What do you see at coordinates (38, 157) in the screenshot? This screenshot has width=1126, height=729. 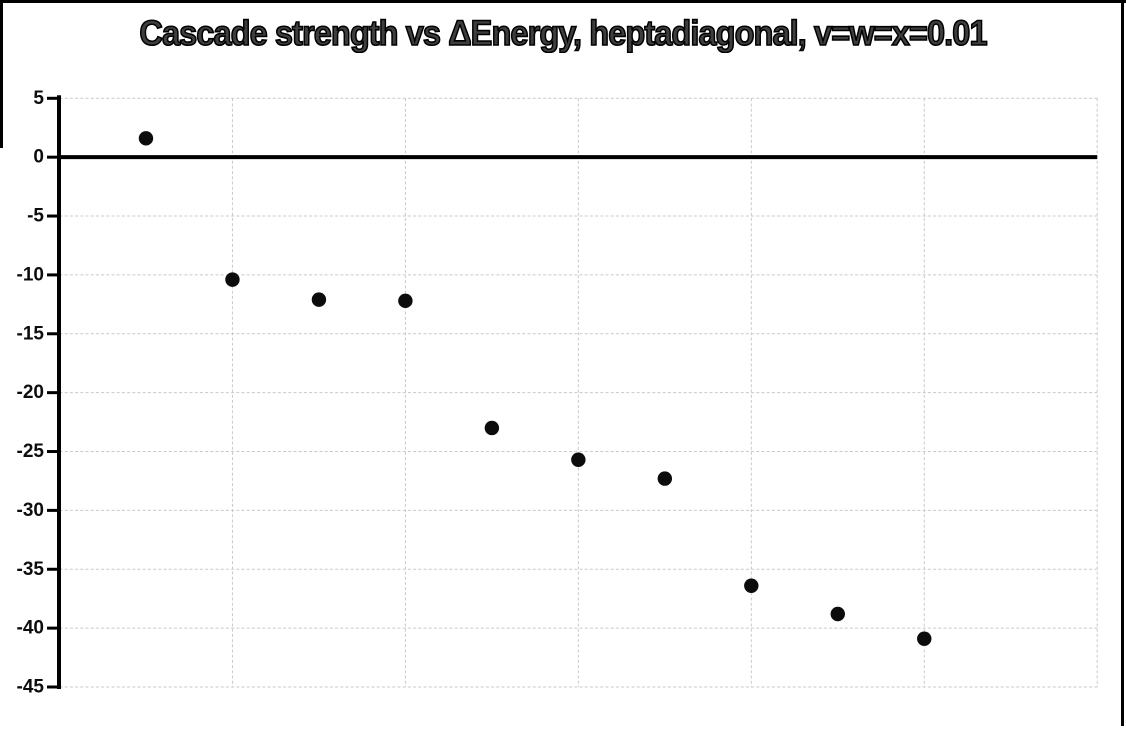 I see `y-tick-label: 0` at bounding box center [38, 157].